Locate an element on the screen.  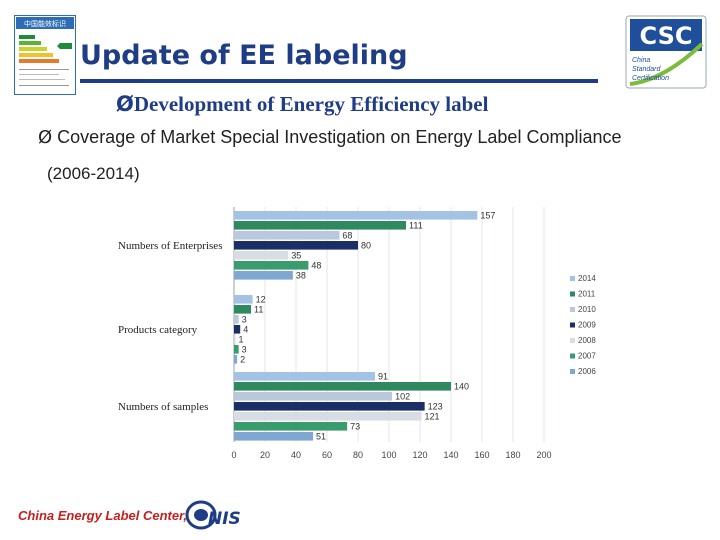
title-underline is located at coordinates (339, 81).